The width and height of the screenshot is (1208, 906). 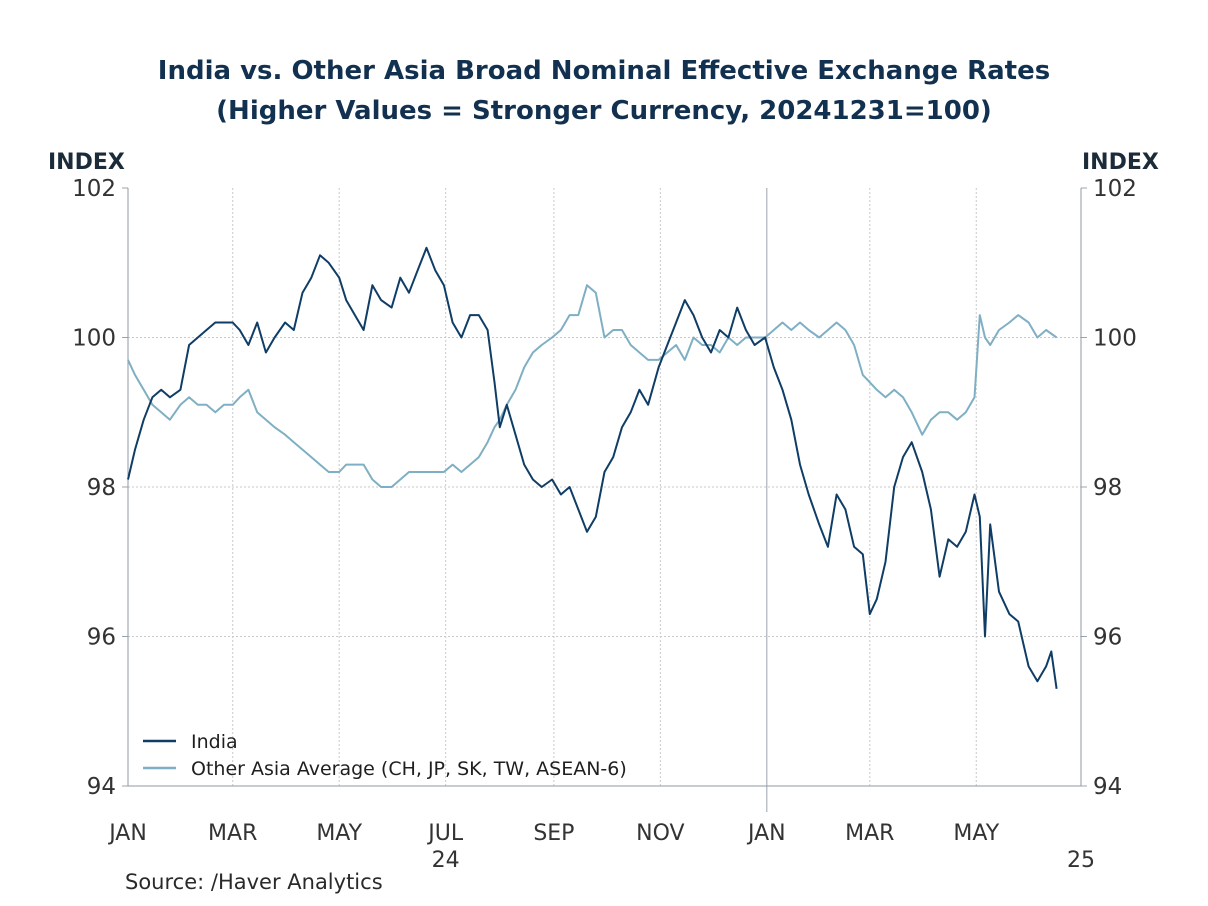 What do you see at coordinates (101, 488) in the screenshot?
I see `y-tick-label-left: 98` at bounding box center [101, 488].